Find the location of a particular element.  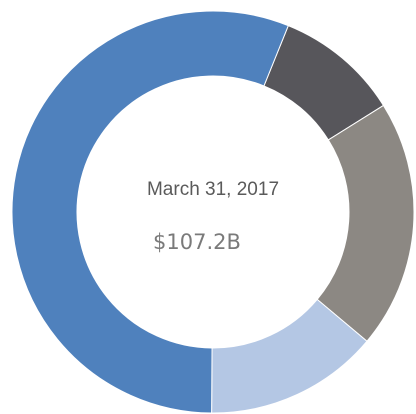

center-title: March 31, 2017 is located at coordinates (213, 189).